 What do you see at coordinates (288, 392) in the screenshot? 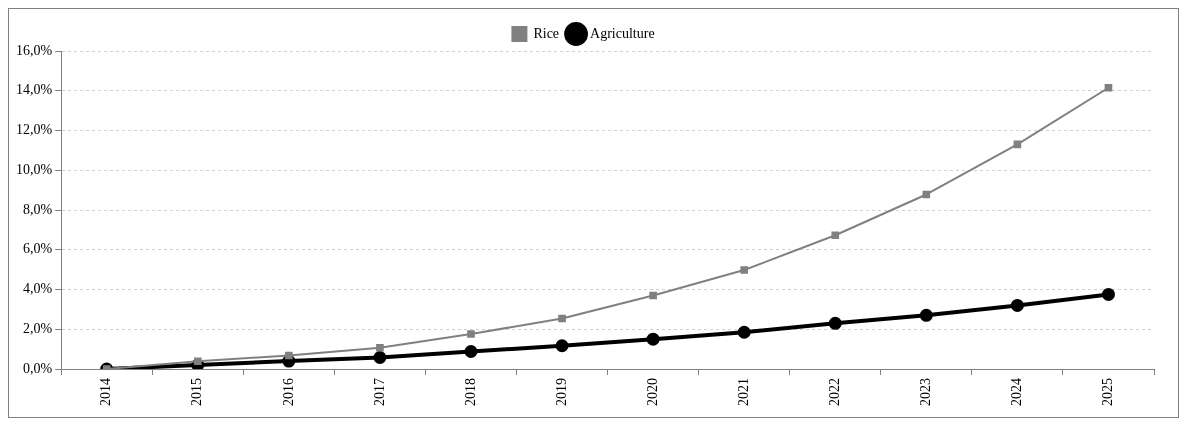
I see `x-tick-label: 2016` at bounding box center [288, 392].